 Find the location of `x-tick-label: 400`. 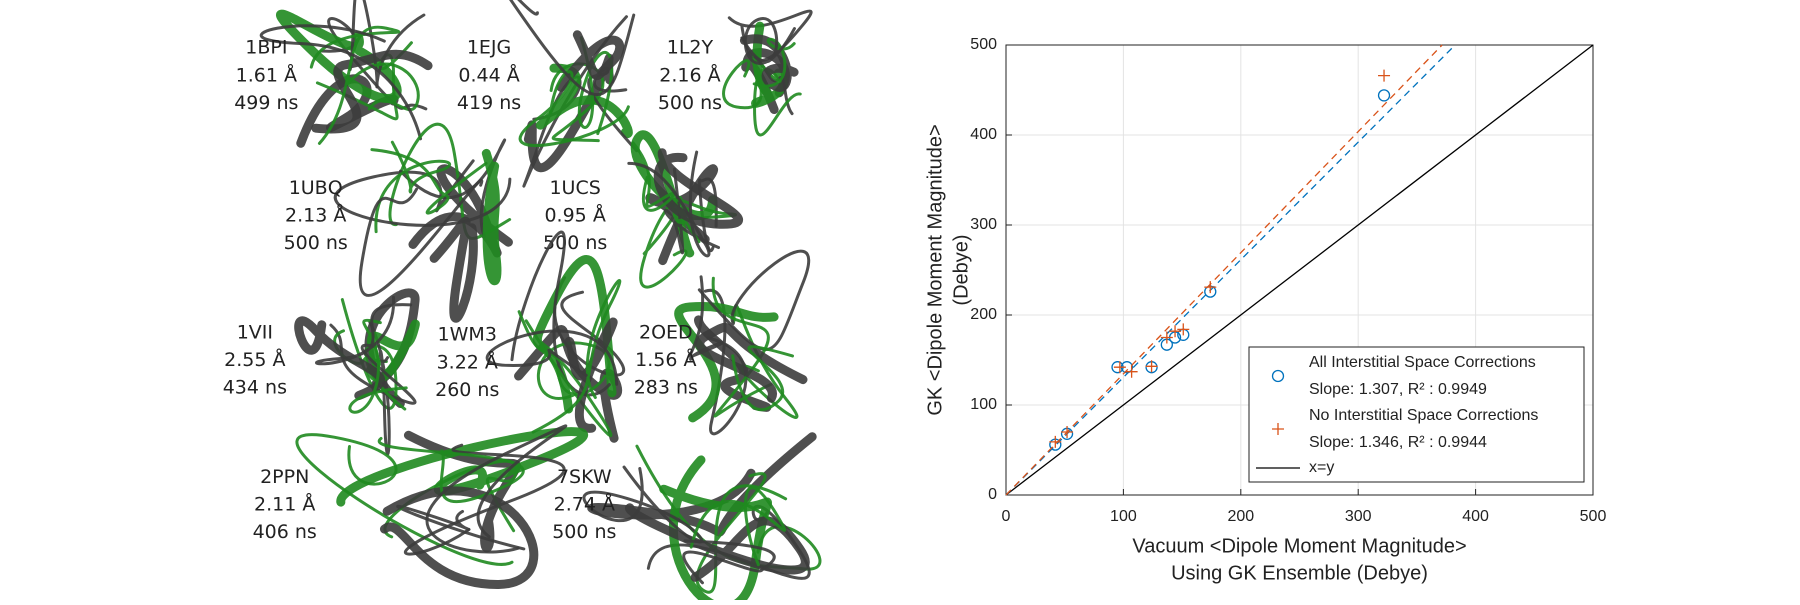

x-tick-label: 400 is located at coordinates (1475, 516).